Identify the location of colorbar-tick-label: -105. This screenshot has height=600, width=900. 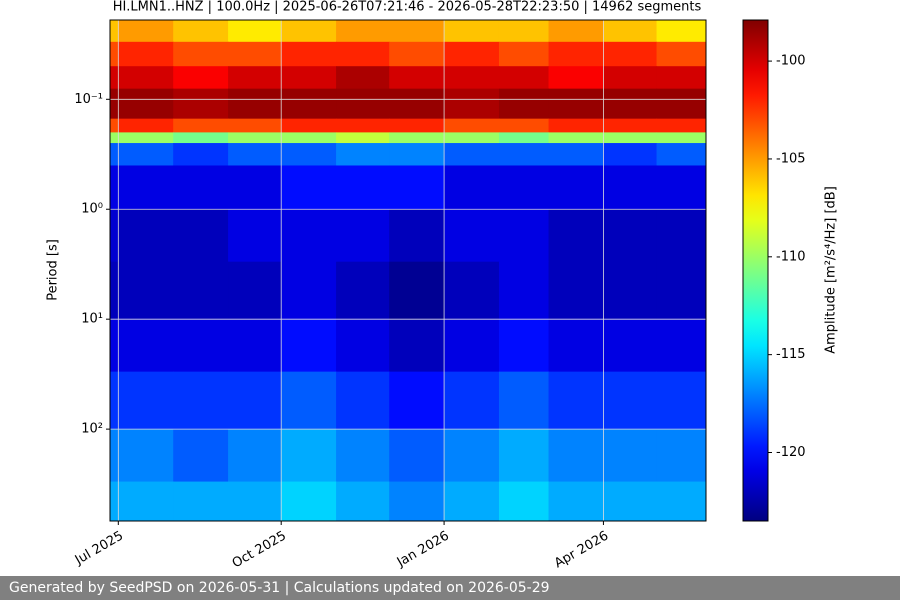
(791, 158).